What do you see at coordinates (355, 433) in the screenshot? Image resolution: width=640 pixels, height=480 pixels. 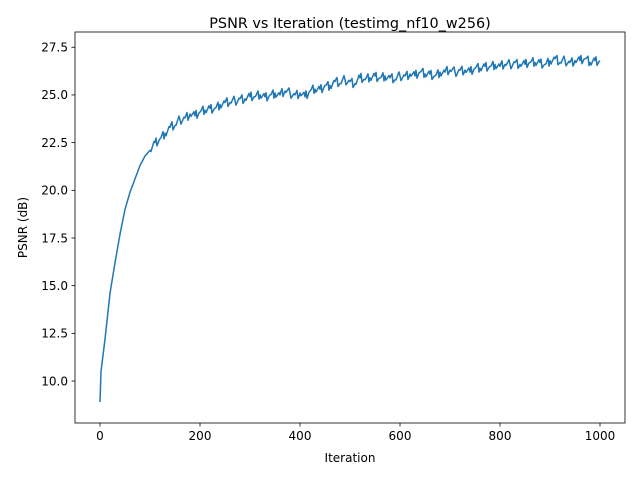 I see `x-axis: 0 200 400 600 800 1000` at bounding box center [355, 433].